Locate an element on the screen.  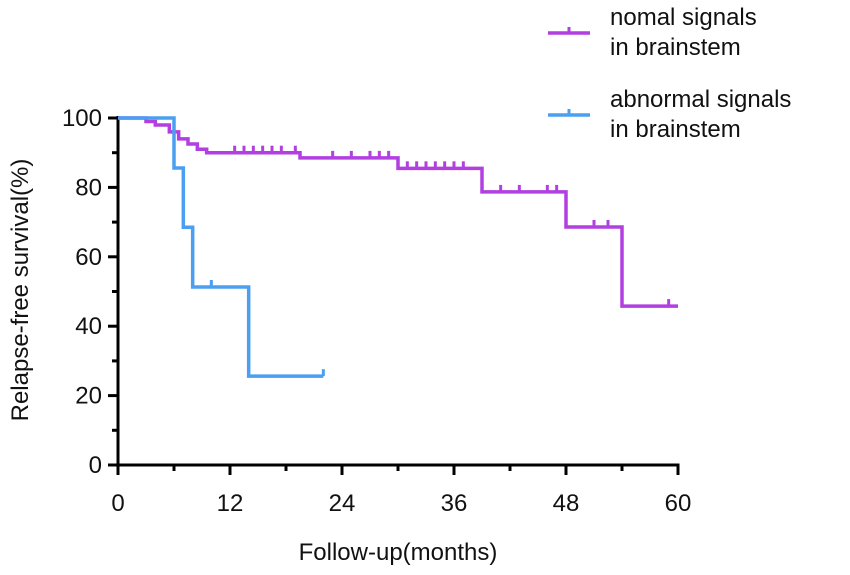
y-axis-label: Relapse-free survival(%) is located at coordinates (20, 290).